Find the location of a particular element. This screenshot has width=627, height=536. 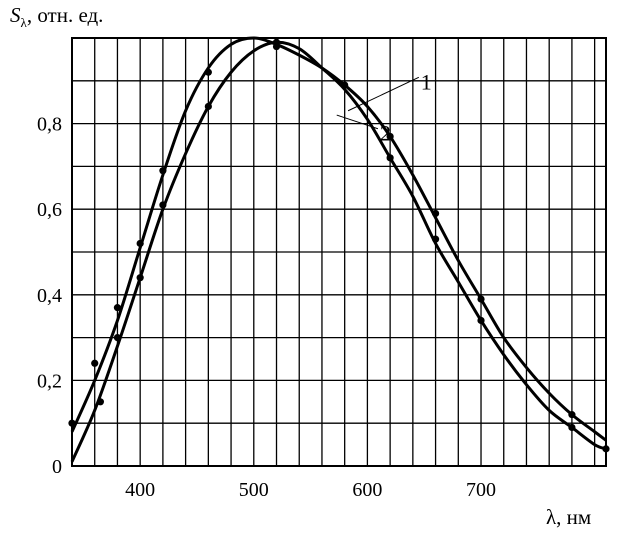

series-label-2: 2 is located at coordinates (385, 133).